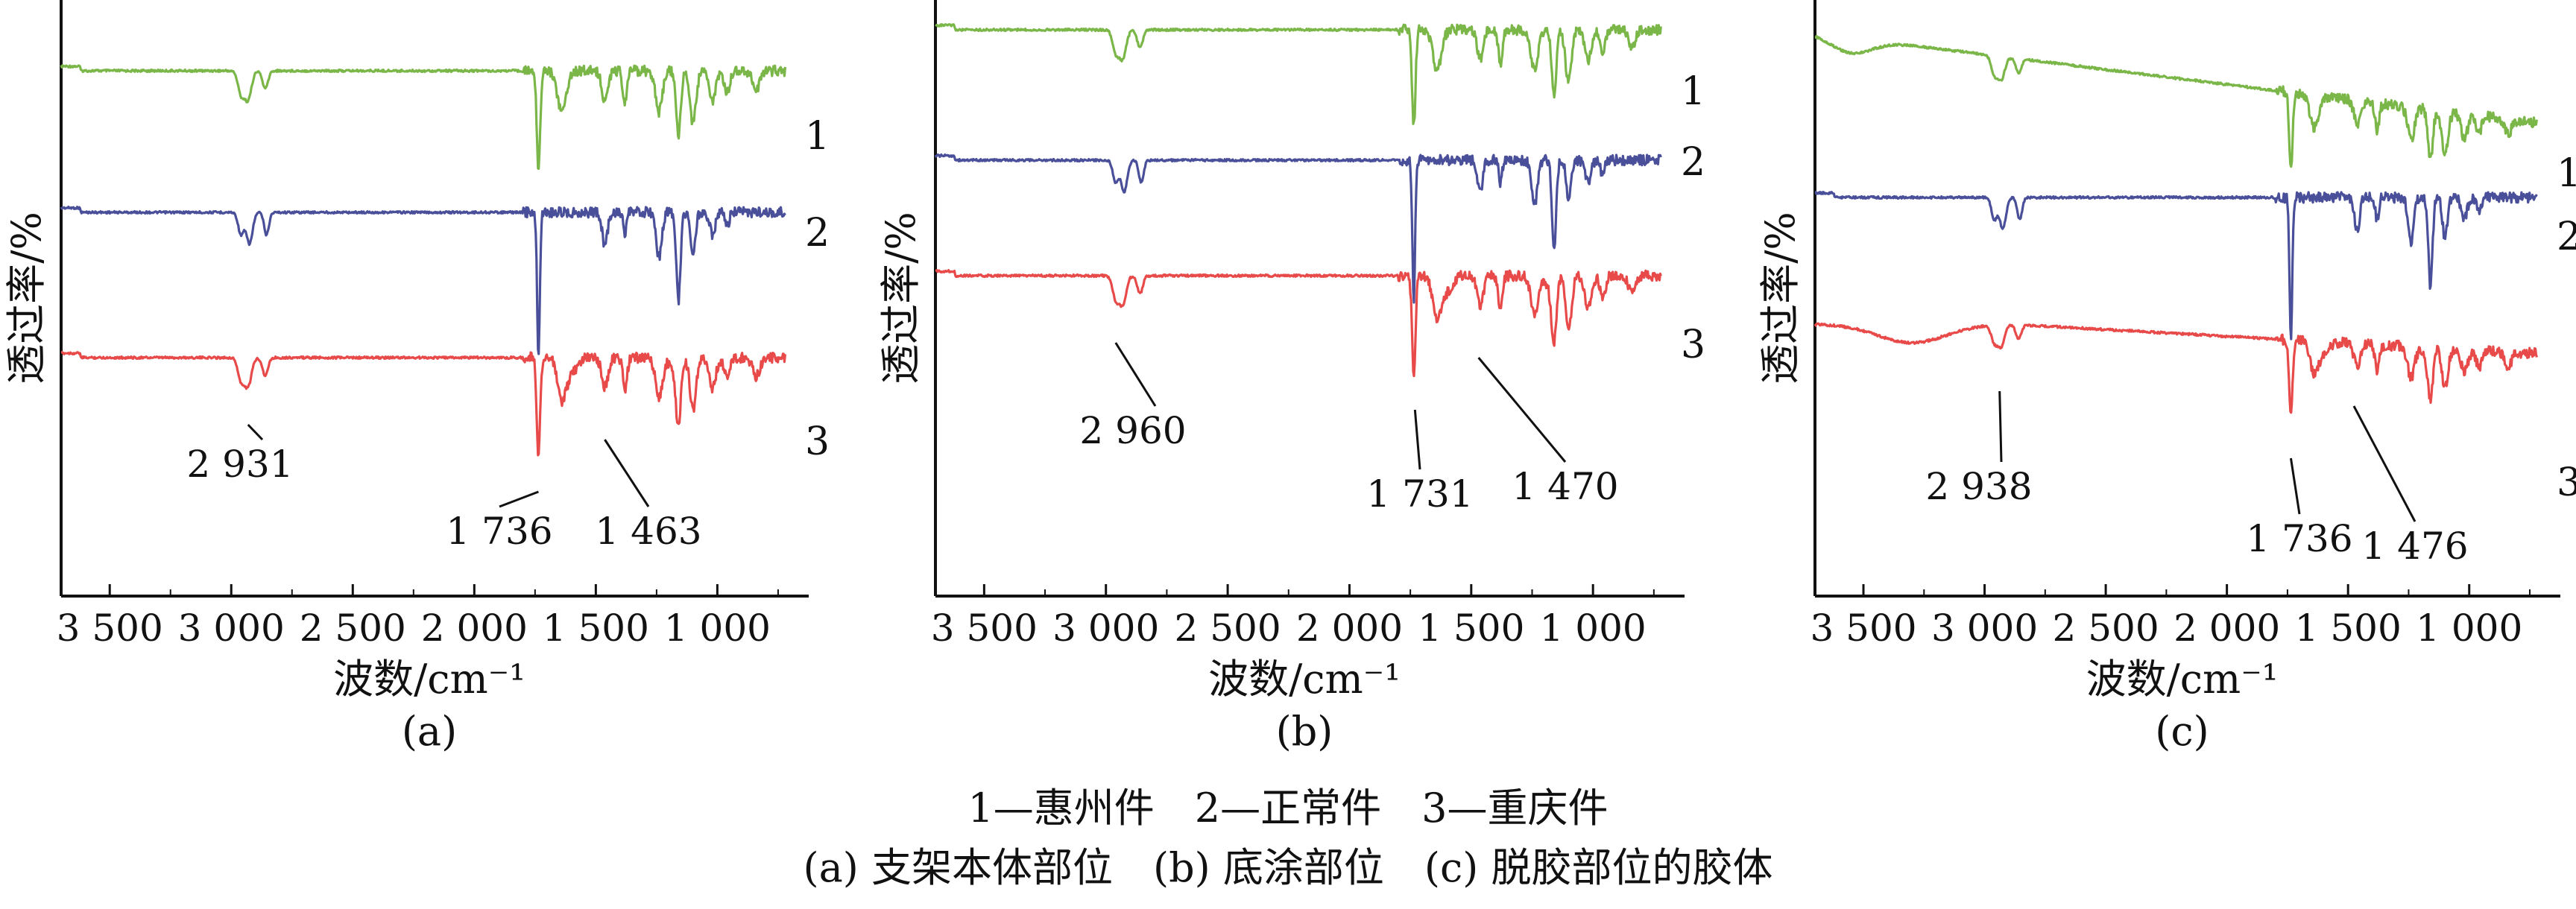 The width and height of the screenshot is (2576, 909). Describe the element at coordinates (1288, 808) in the screenshot. I see `figure-legend: 1—惠州件 2—正常件 3—重庆件` at that location.